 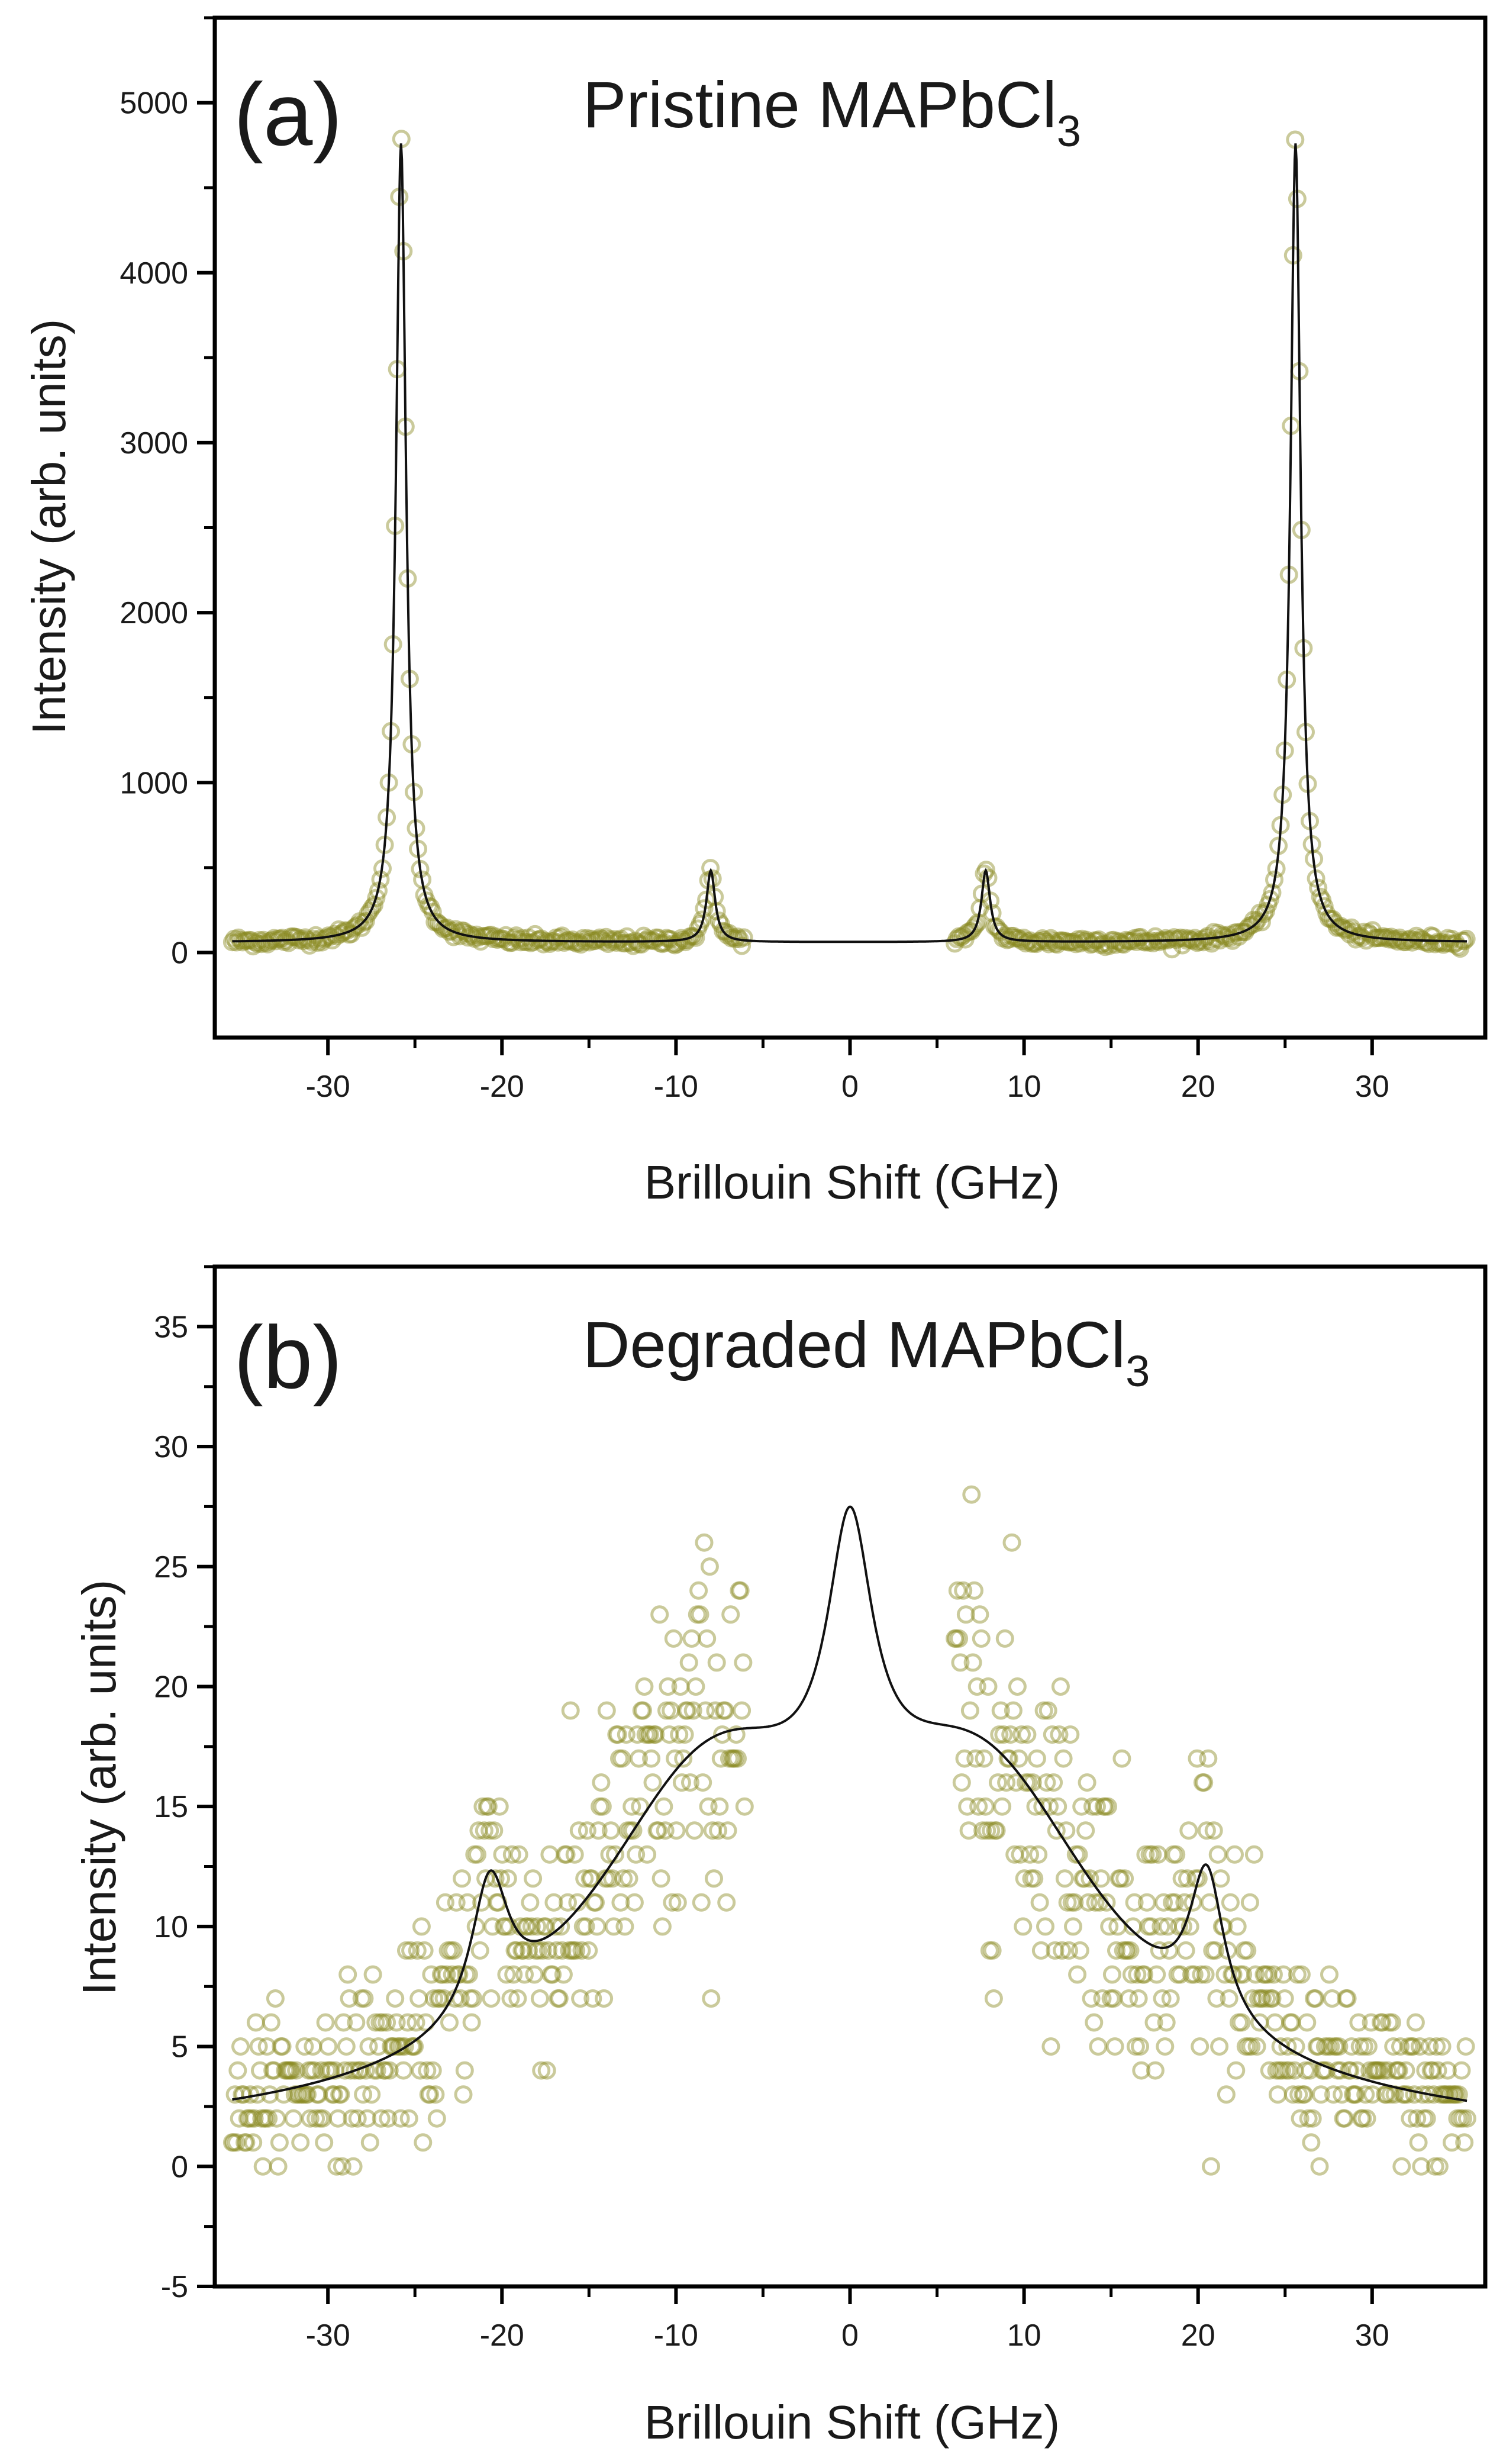 I want to click on x-tick-label-b-5: 20, so click(x=1198, y=2335).